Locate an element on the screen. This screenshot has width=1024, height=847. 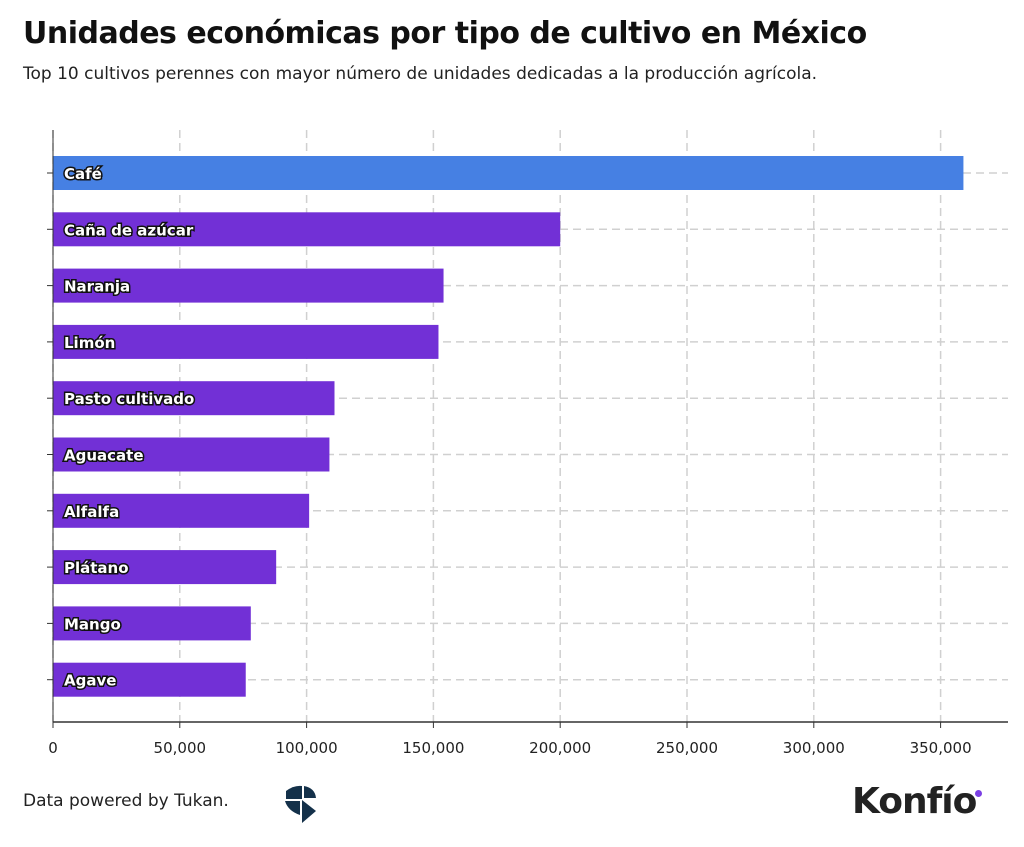
konfio-logo-dot is located at coordinates (978, 793).